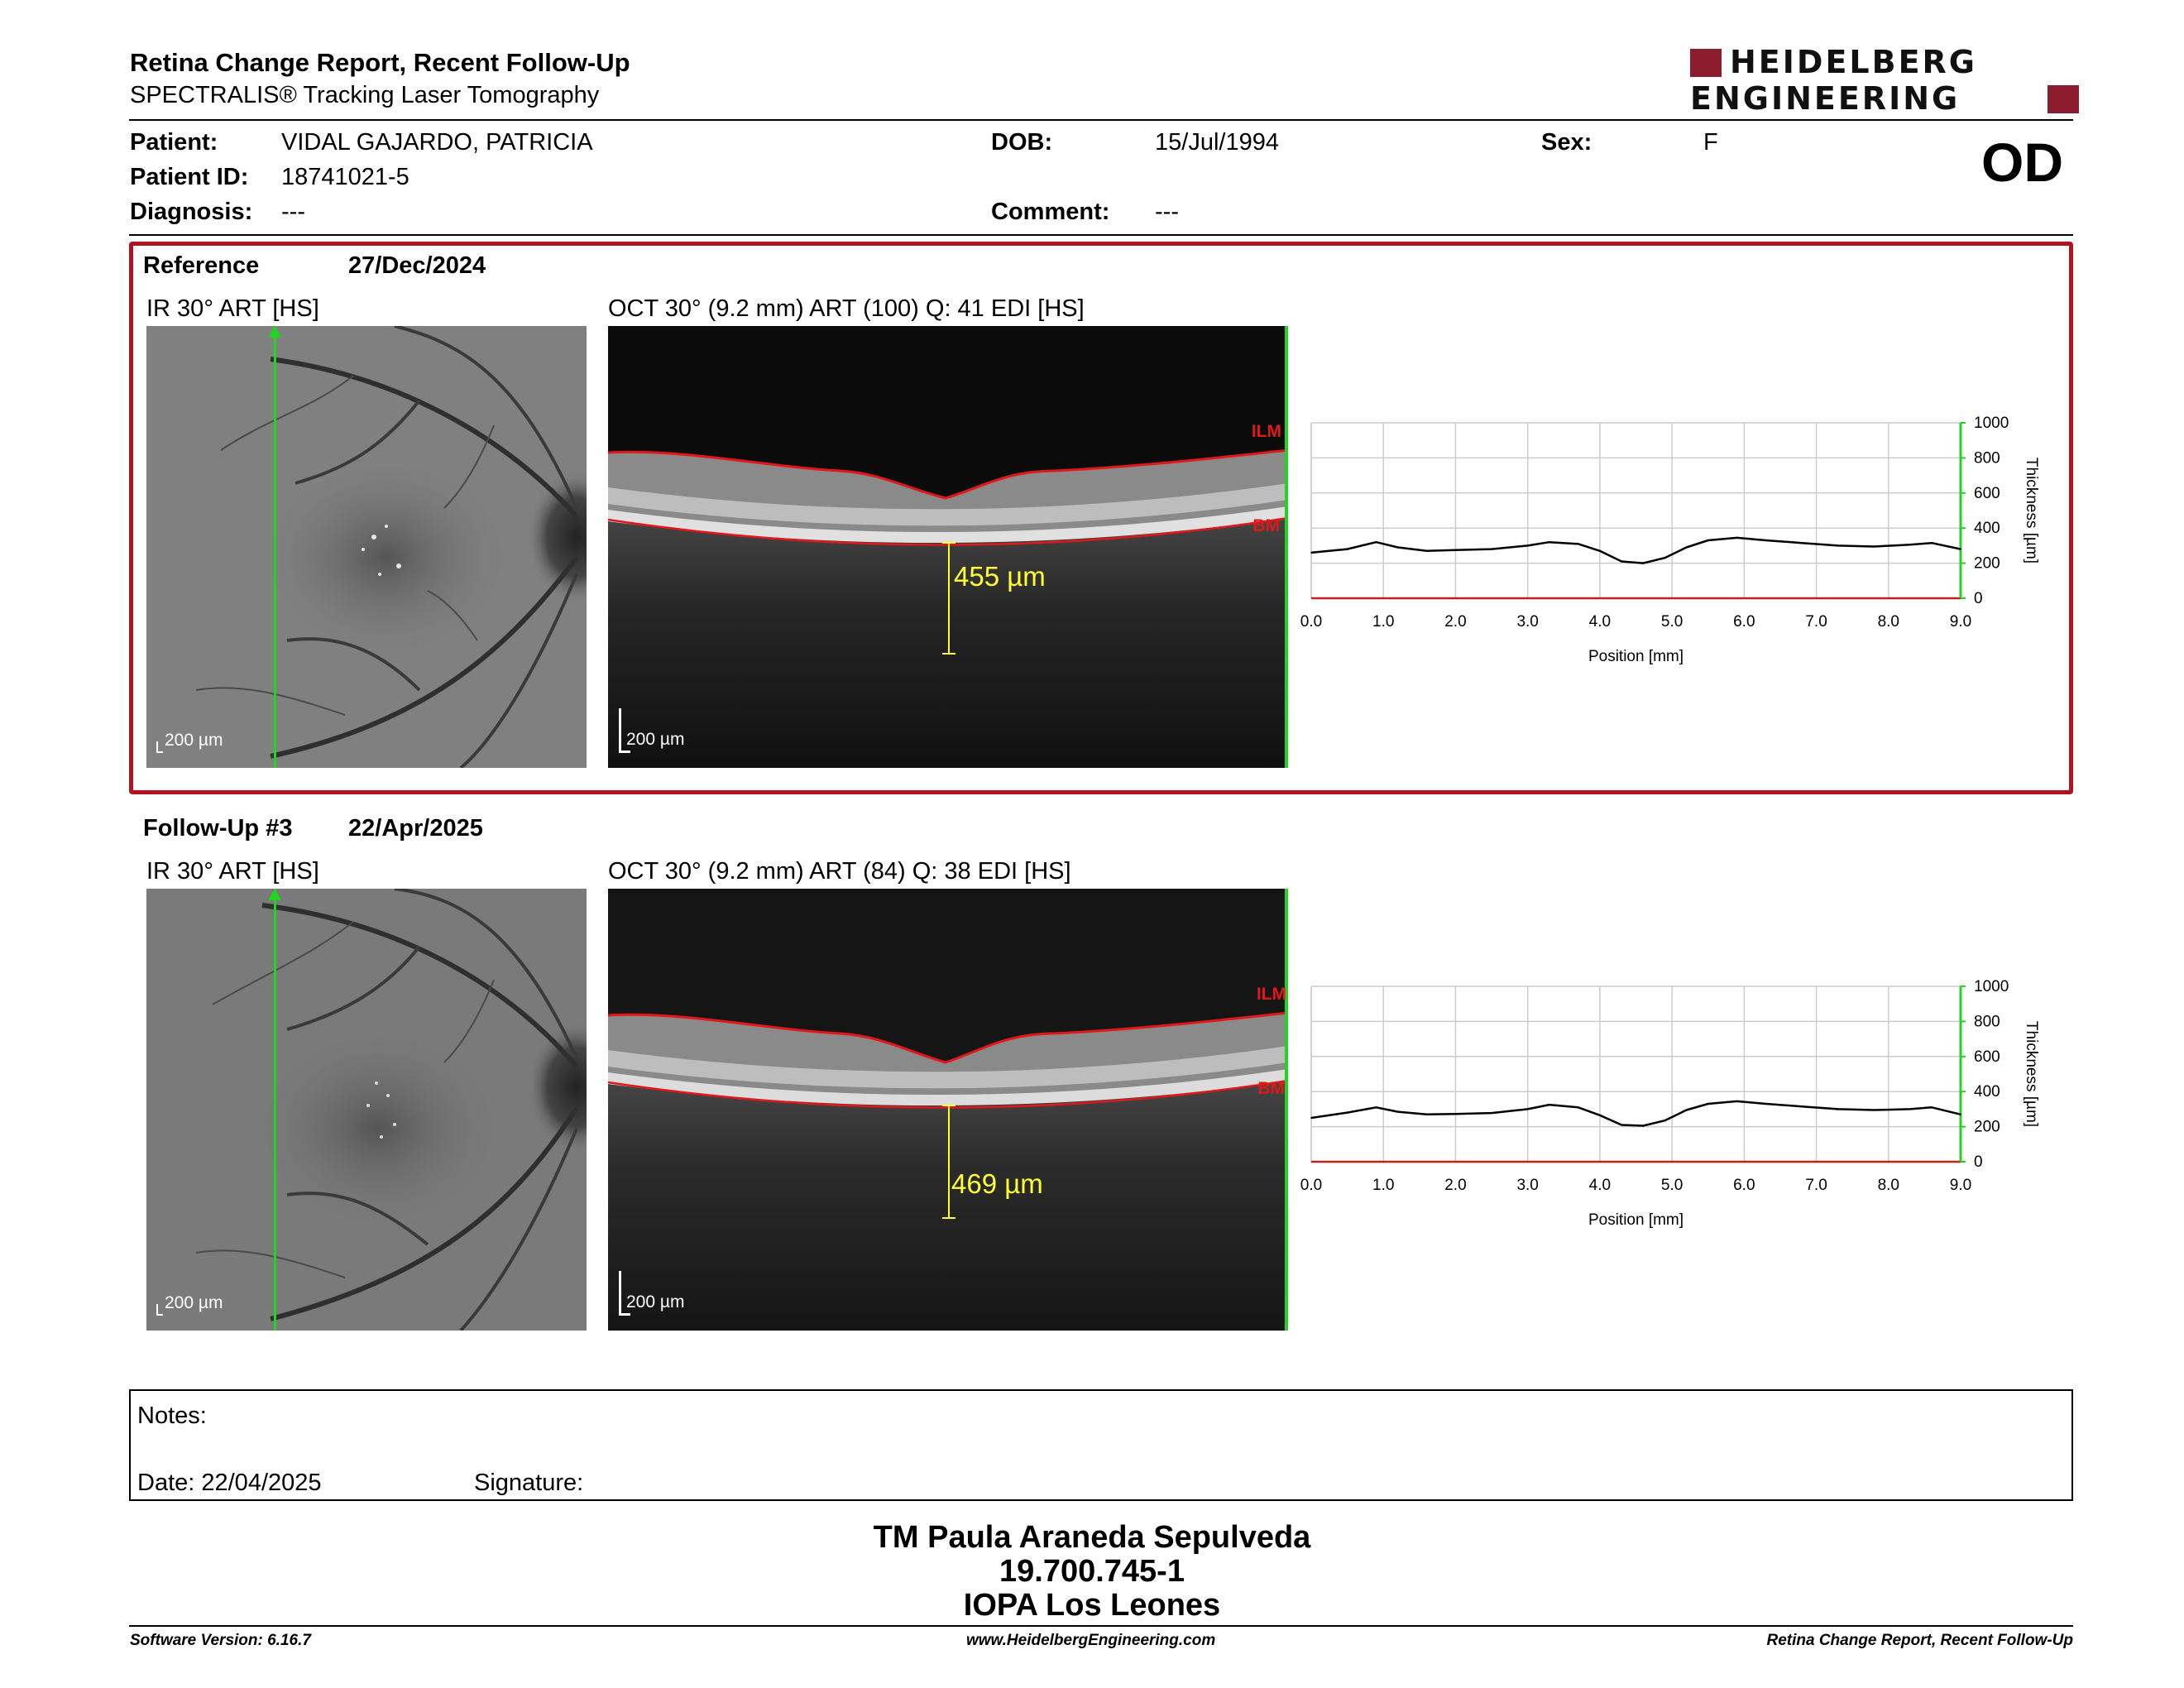  I want to click on scan-line, so click(275, 1110).